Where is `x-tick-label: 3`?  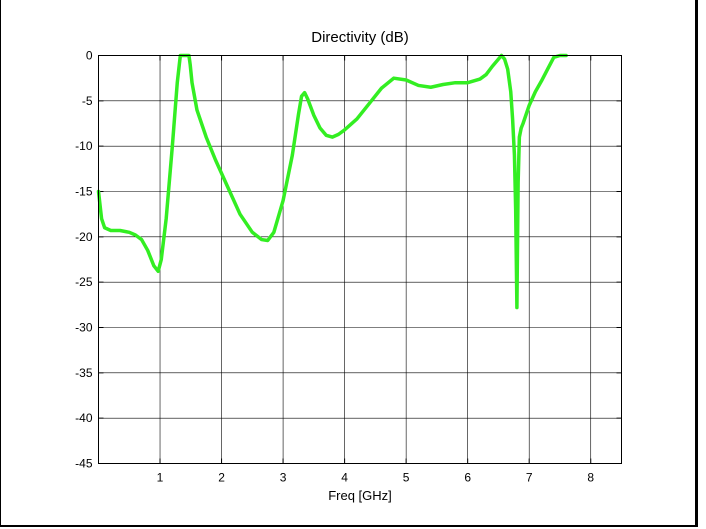 x-tick-label: 3 is located at coordinates (283, 478).